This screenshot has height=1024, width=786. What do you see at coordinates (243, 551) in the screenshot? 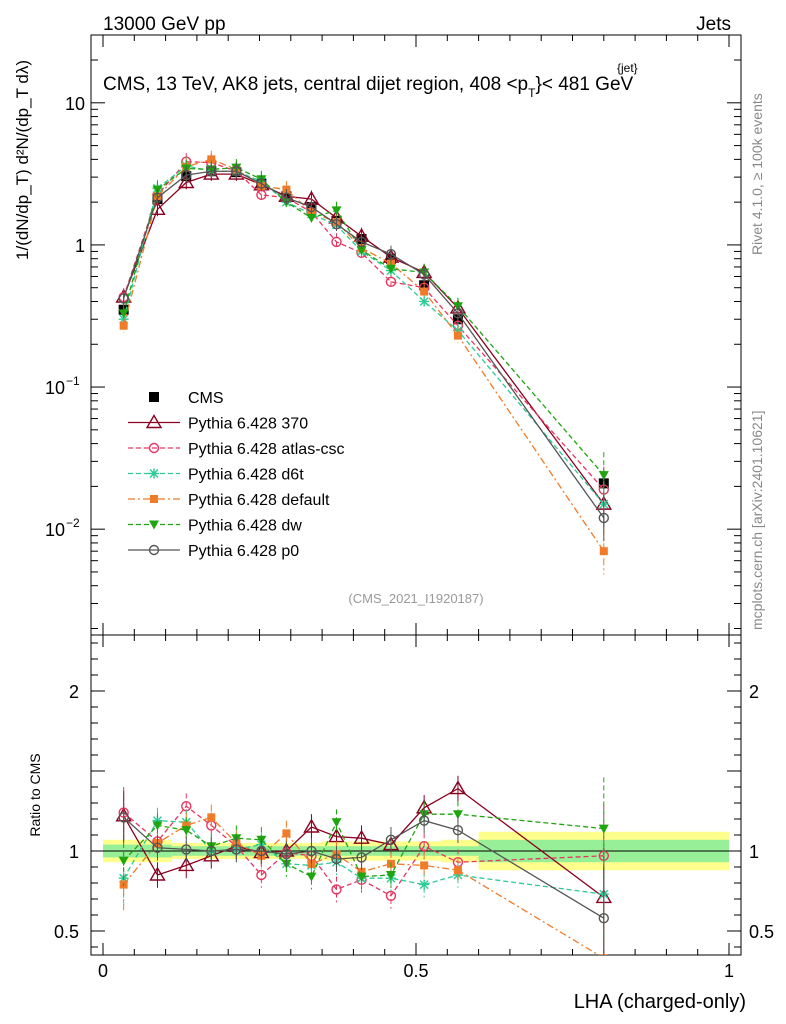
I see `legend-label: Pythia 6.428 p0` at bounding box center [243, 551].